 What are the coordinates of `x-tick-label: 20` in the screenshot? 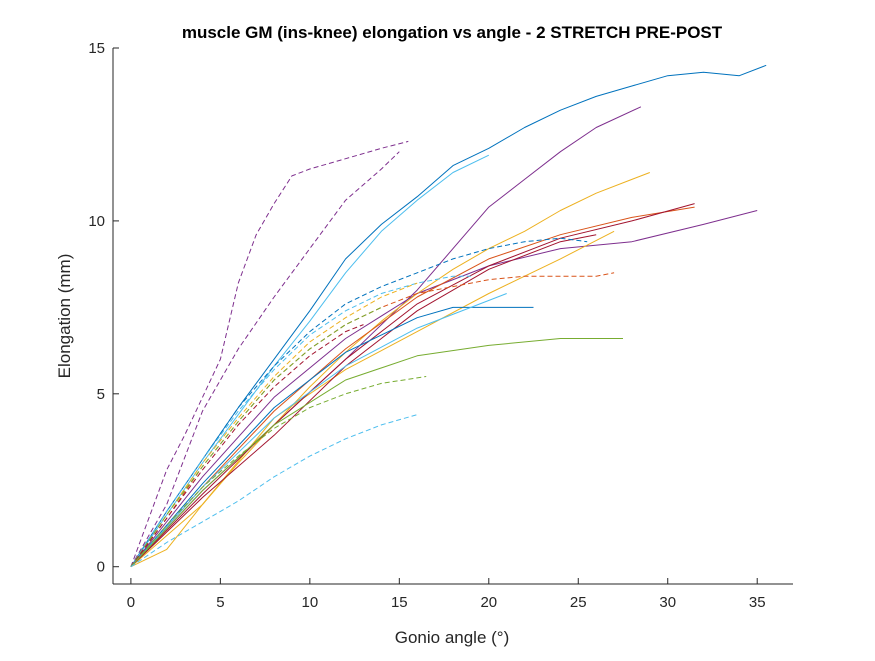 It's located at (488, 602).